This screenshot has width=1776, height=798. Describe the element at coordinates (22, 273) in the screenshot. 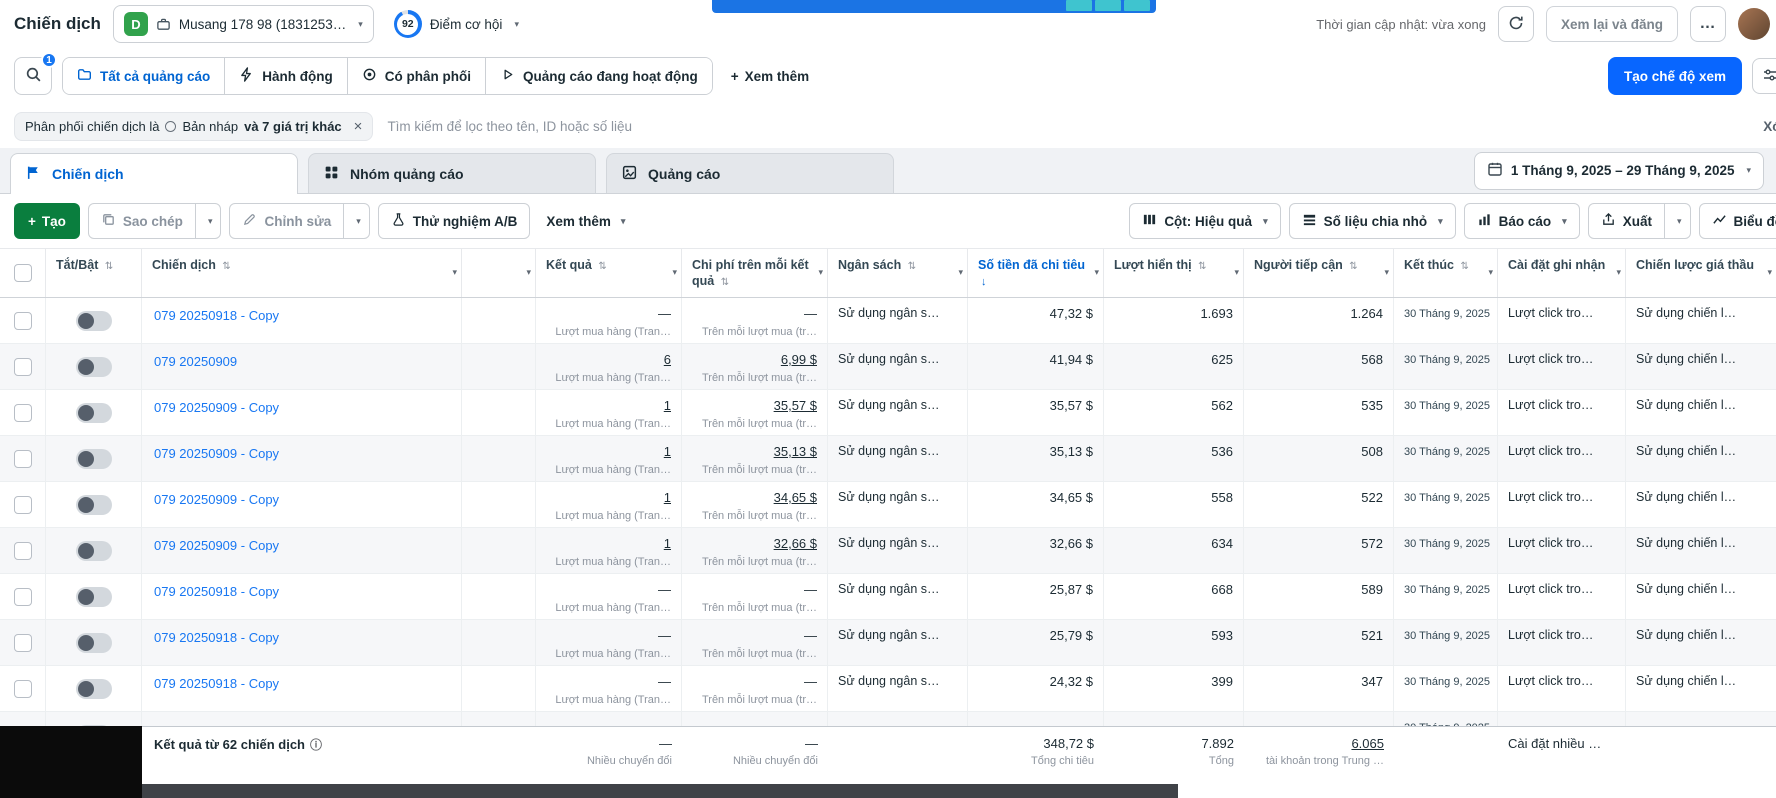

I see `select-all-checkbox` at that location.